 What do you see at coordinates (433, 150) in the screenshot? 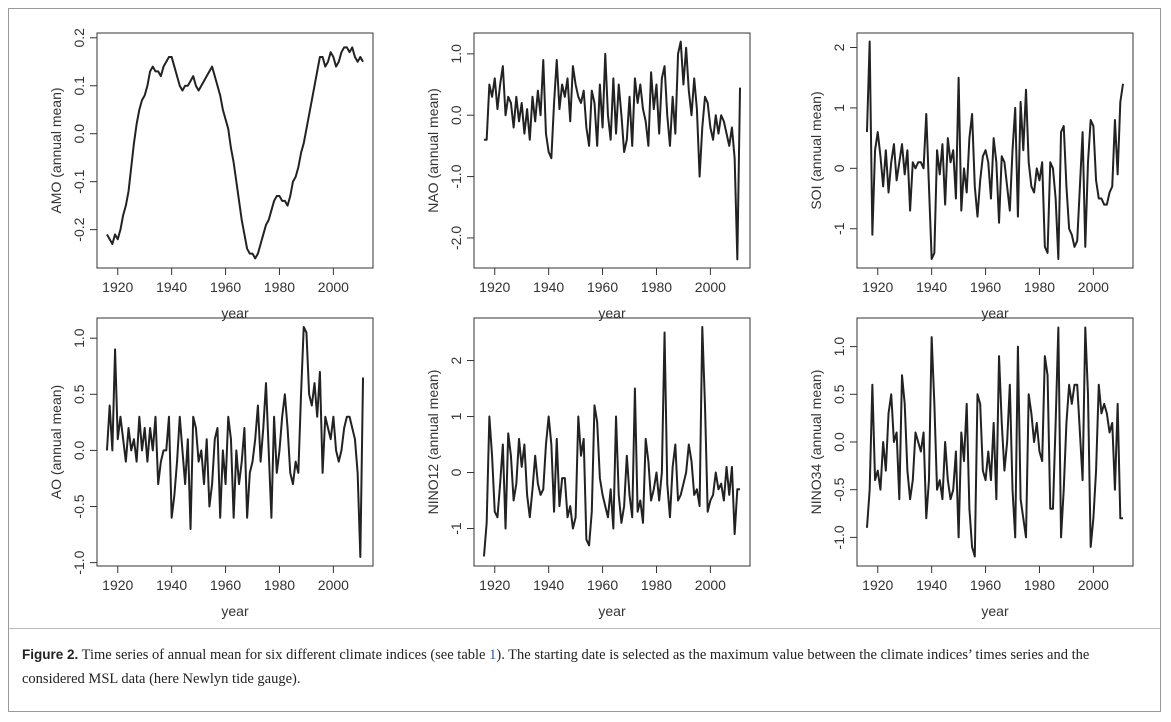
I see `y-axis-label: NAO (annual mean)` at bounding box center [433, 150].